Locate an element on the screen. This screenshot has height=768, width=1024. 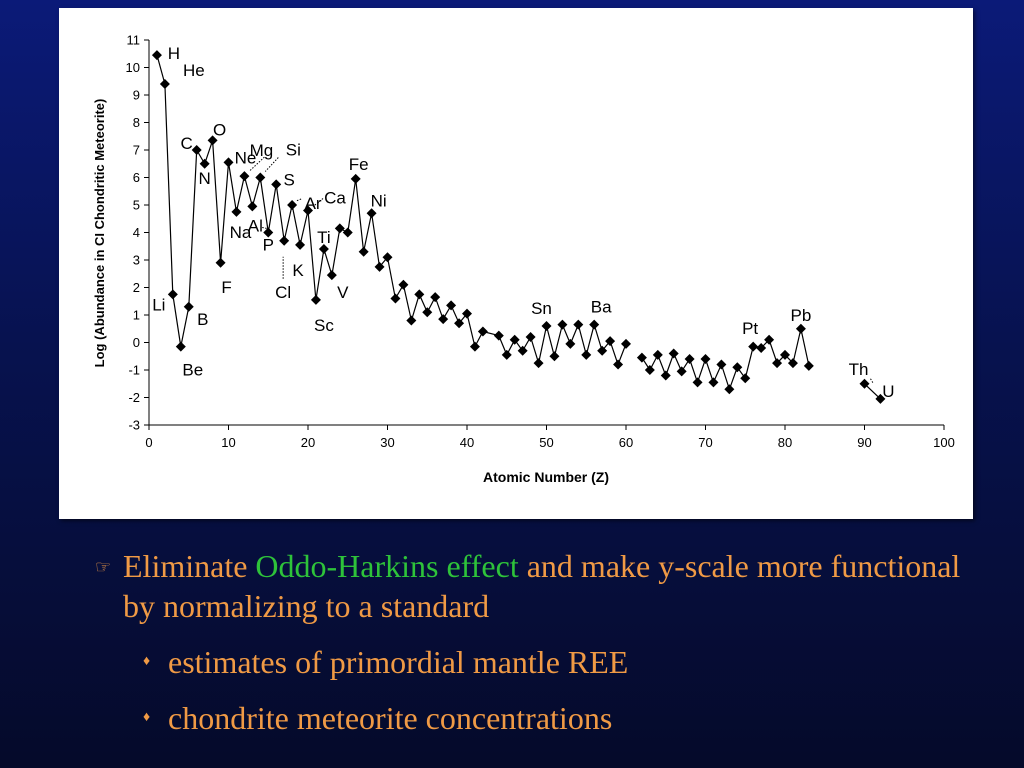
element-label-n: N is located at coordinates (205, 178).